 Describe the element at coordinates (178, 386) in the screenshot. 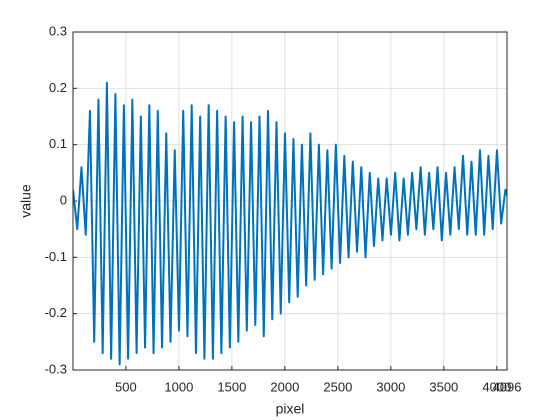

I see `x-tick-label: 1000` at that location.